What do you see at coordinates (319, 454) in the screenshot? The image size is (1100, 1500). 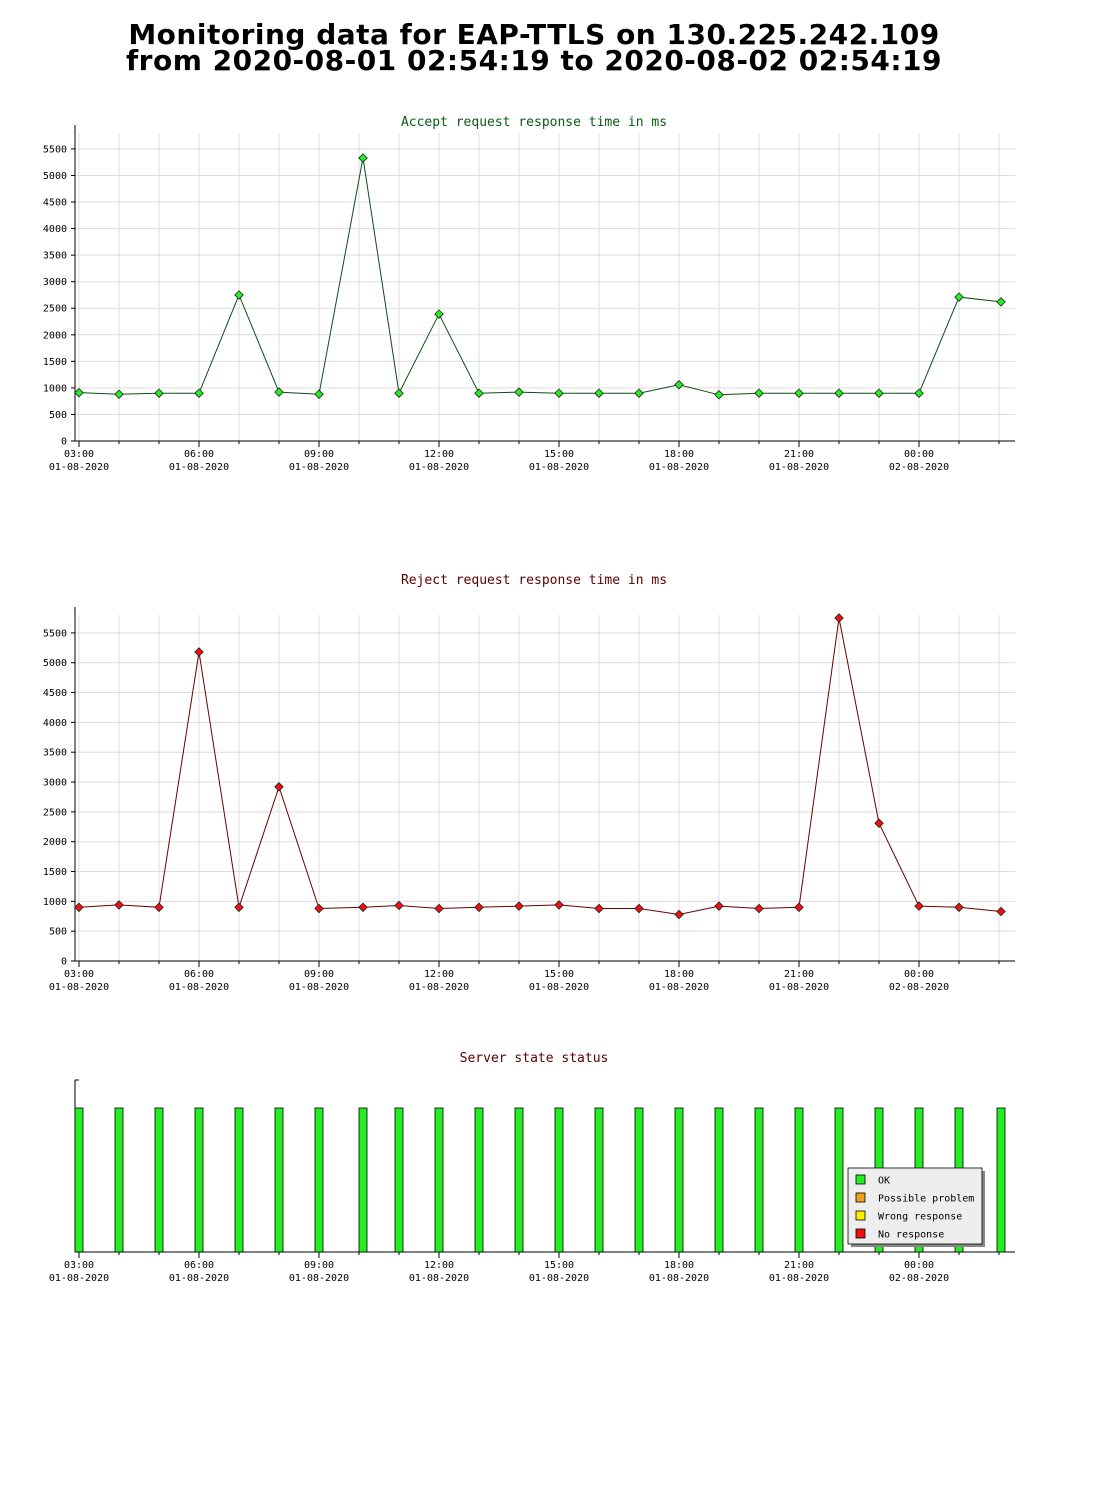 I see `accept-x-tick-time-2: 09:00` at bounding box center [319, 454].